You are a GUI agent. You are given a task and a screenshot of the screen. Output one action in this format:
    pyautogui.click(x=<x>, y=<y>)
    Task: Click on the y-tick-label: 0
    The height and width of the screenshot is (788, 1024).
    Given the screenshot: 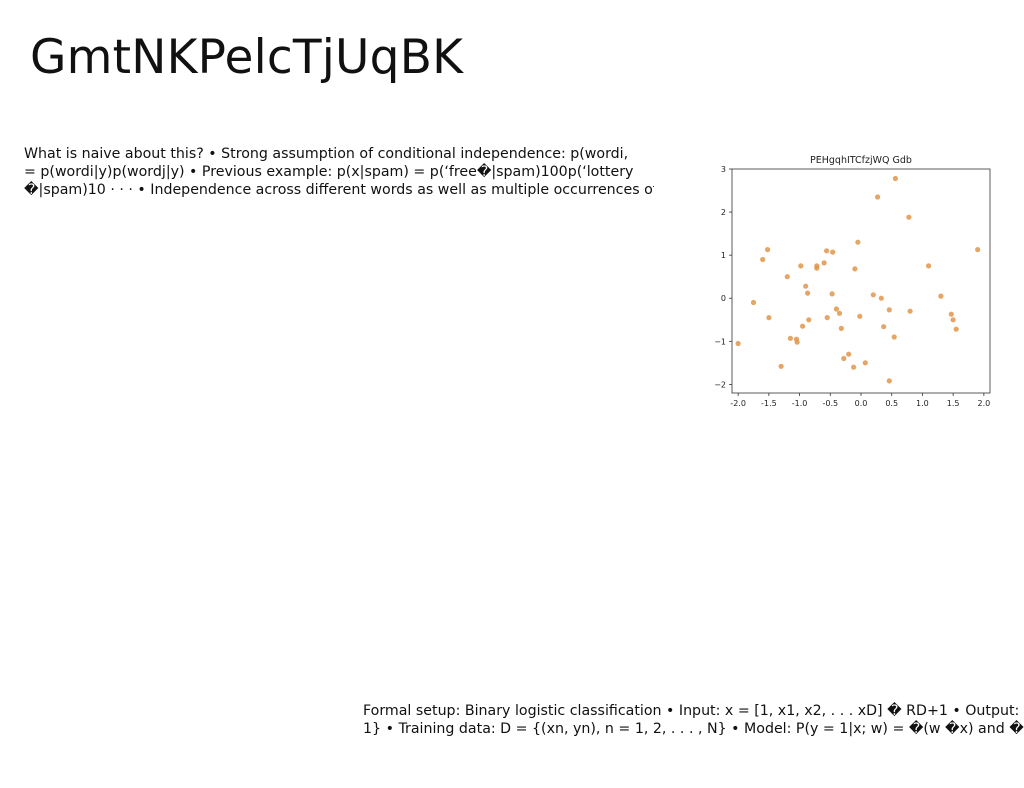 What is the action you would take?
    pyautogui.click(x=723, y=298)
    